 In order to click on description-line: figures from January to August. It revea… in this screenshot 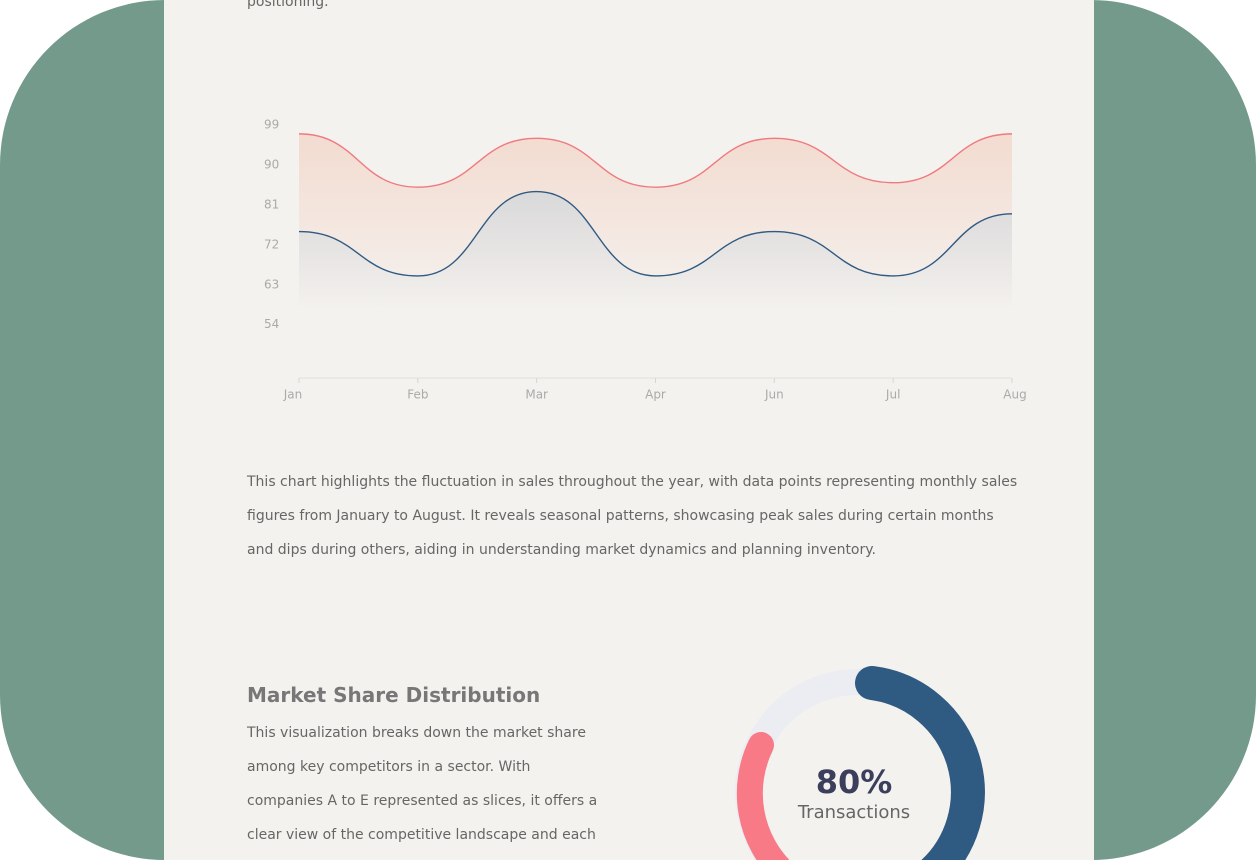, I will do `click(620, 516)`.